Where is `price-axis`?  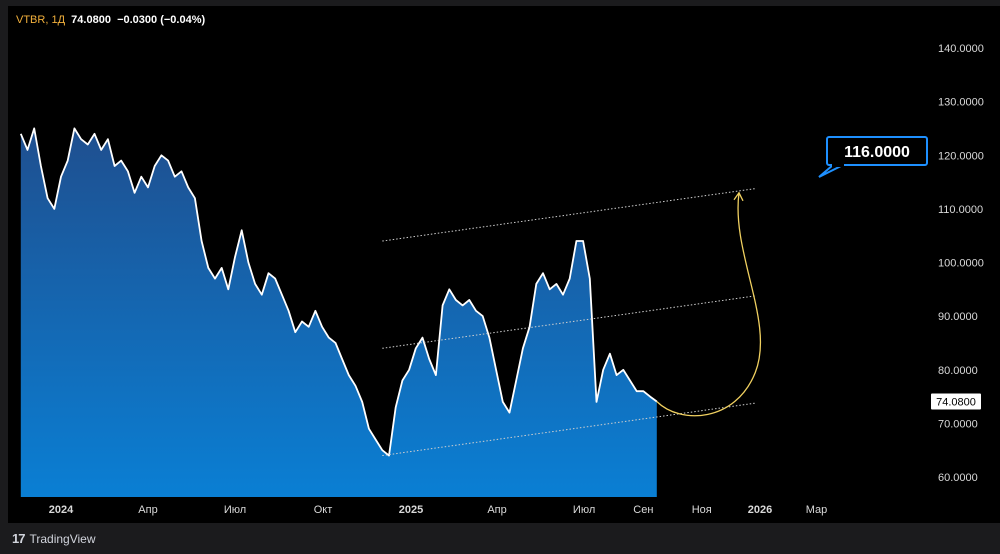 price-axis is located at coordinates (965, 251).